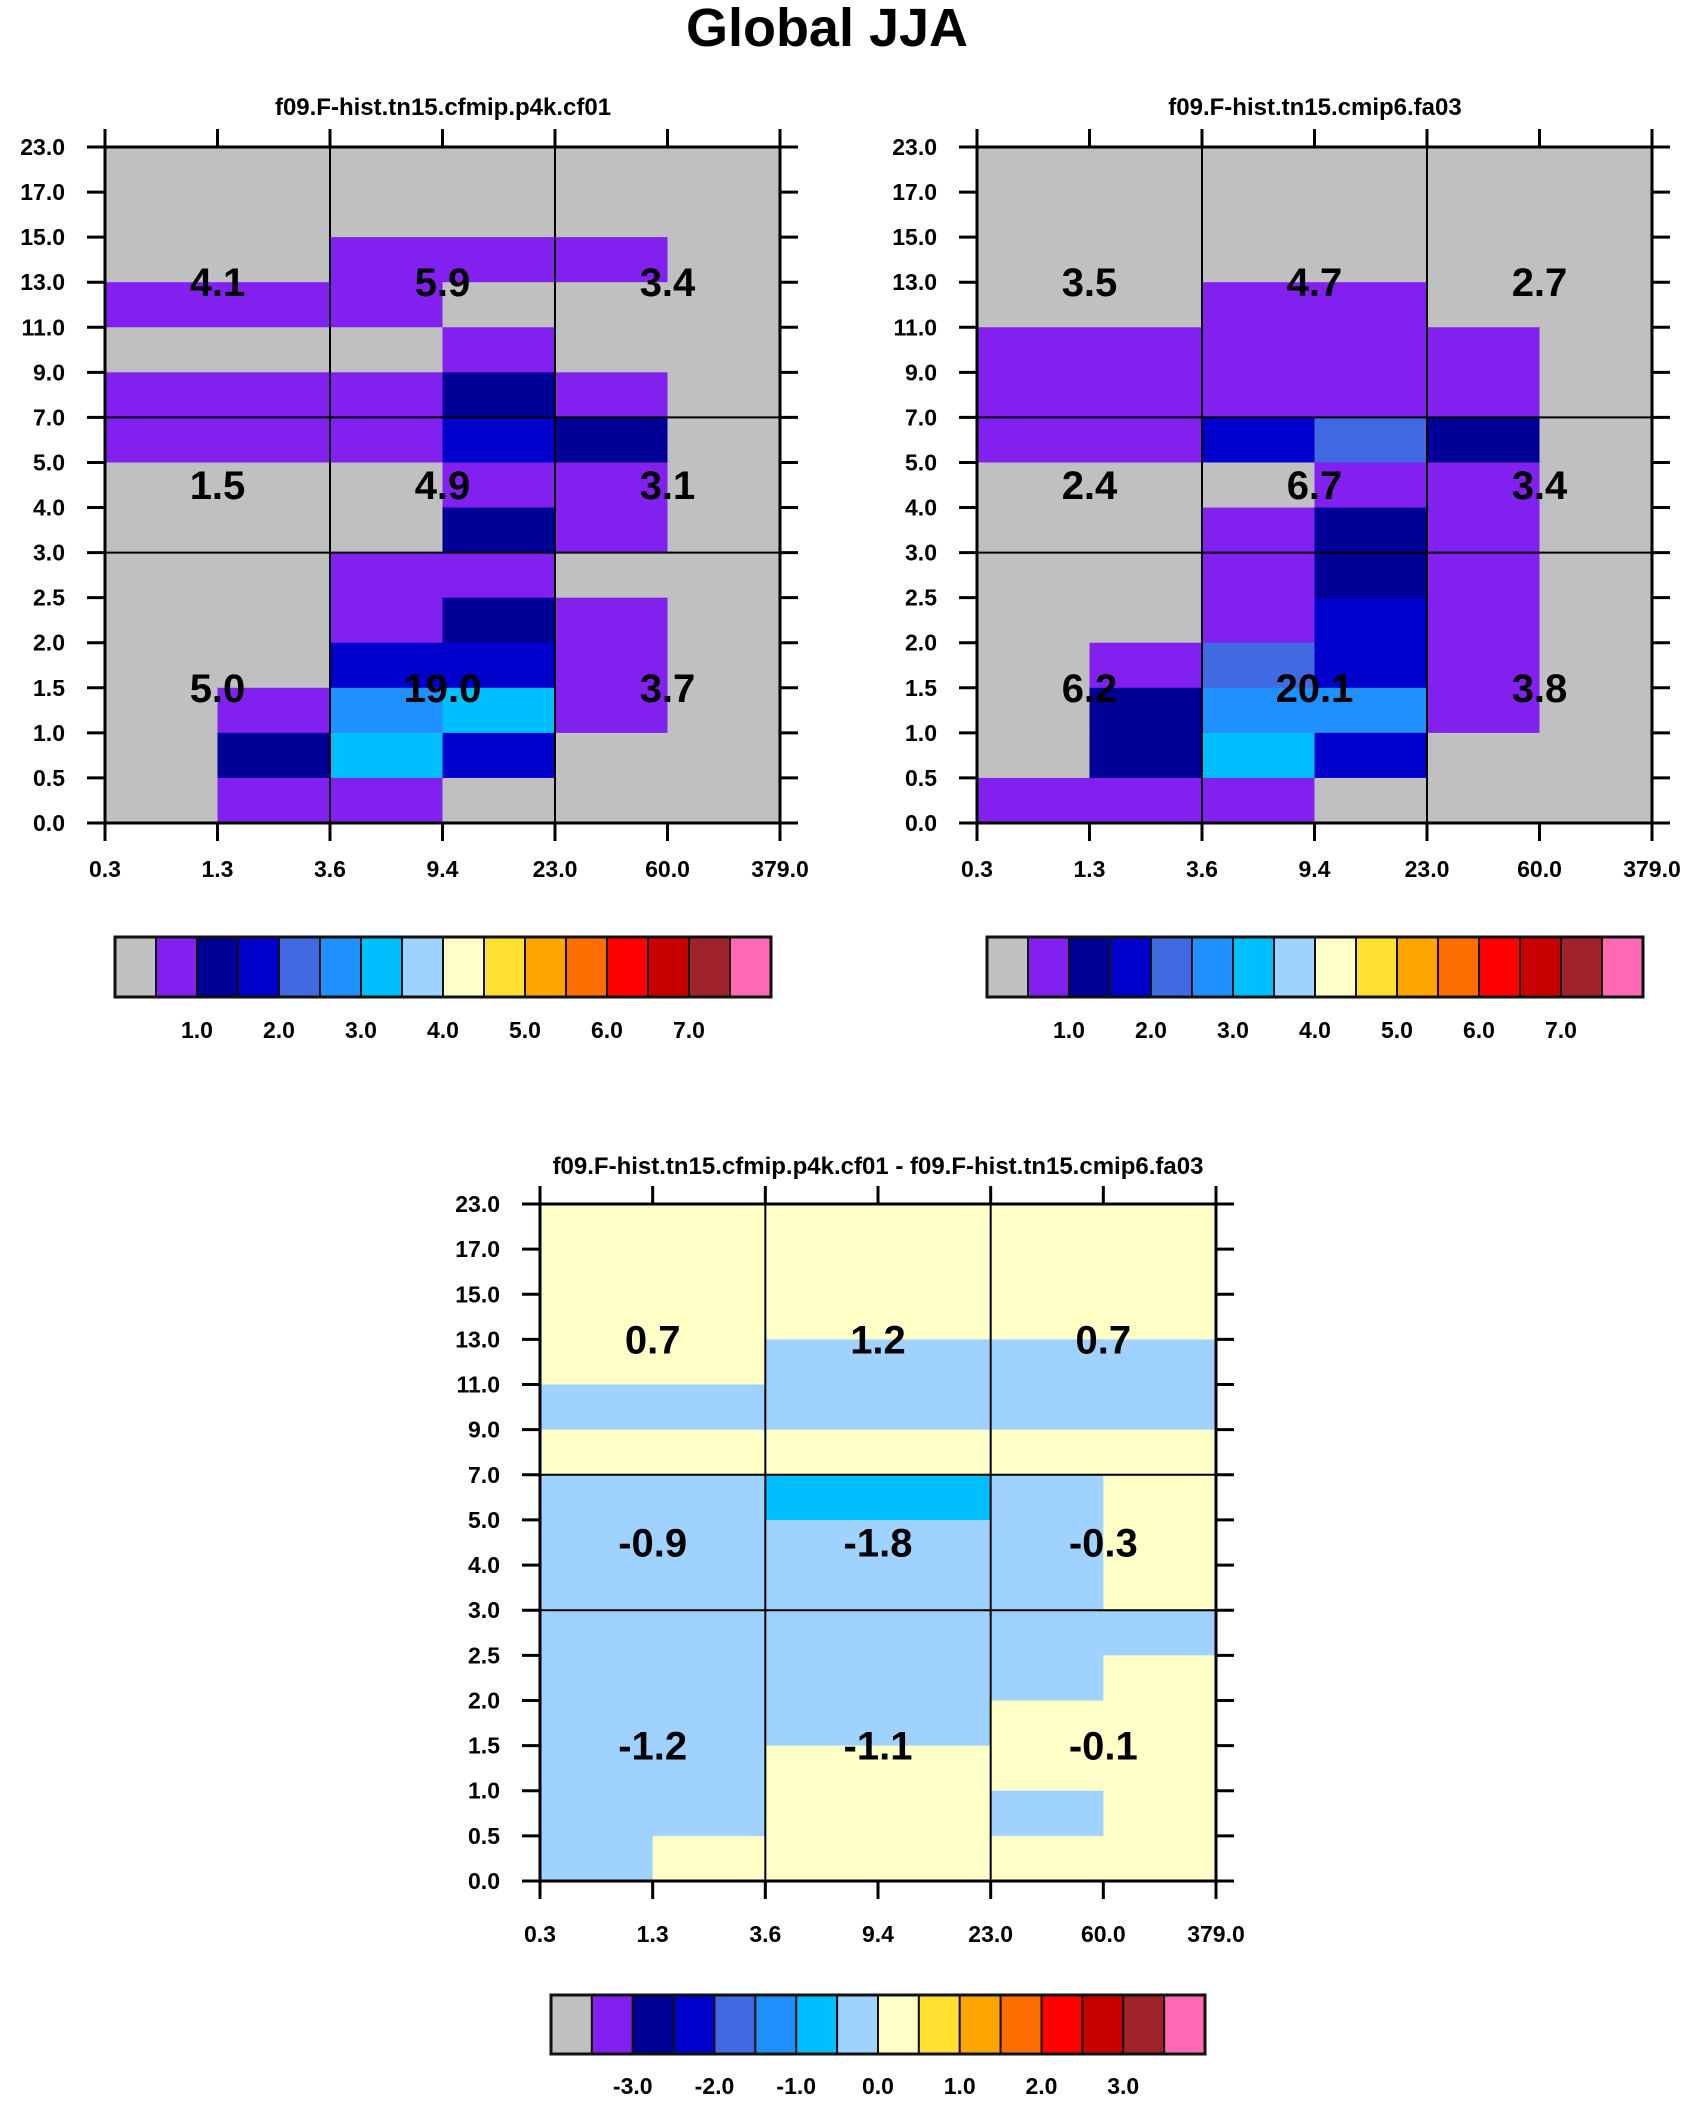  I want to click on x-tick-label: 23.0, so click(990, 1934).